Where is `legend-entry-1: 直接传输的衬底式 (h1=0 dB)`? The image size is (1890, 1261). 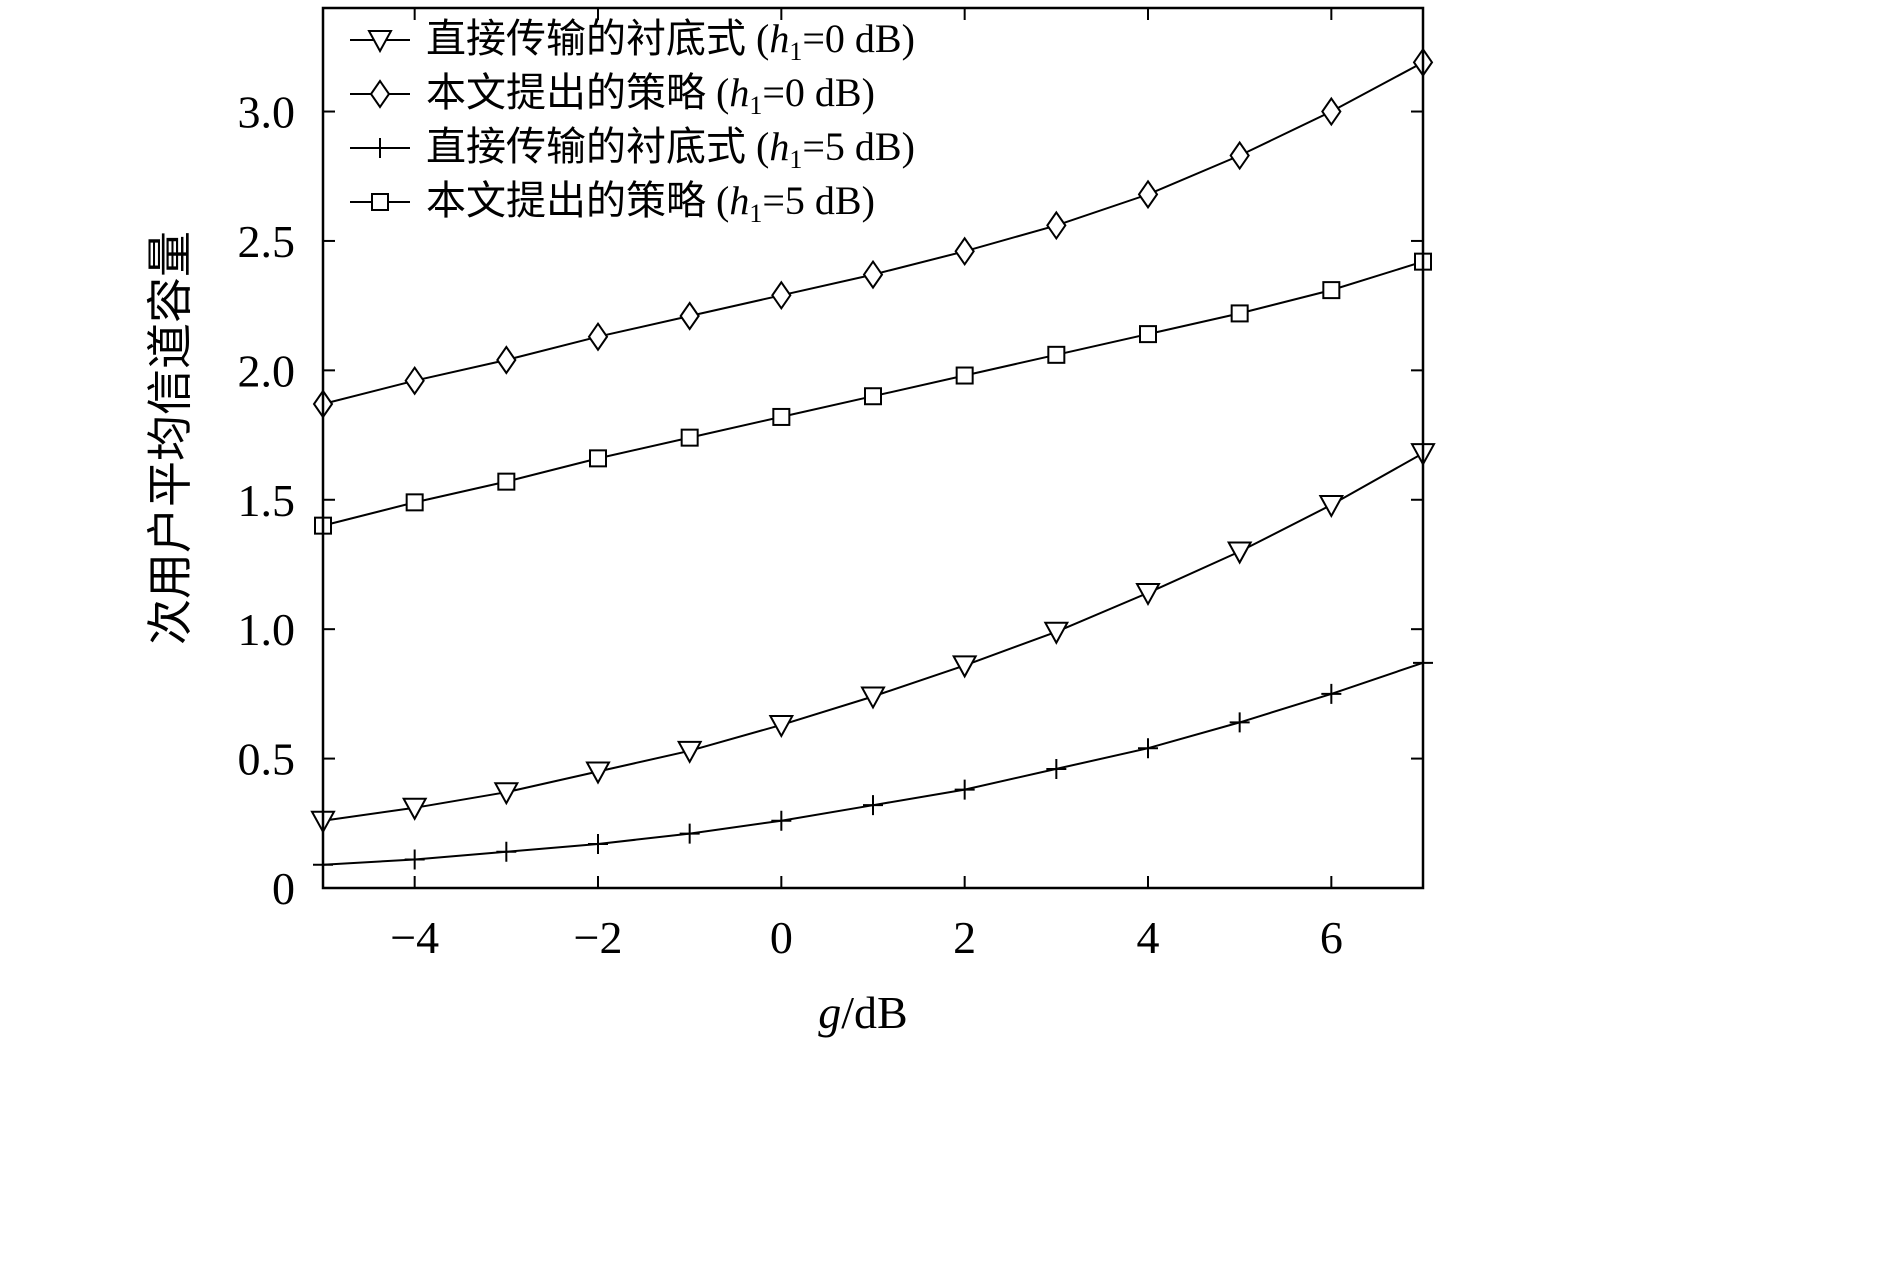 legend-entry-1: 直接传输的衬底式 (h1=0 dB) is located at coordinates (632, 41).